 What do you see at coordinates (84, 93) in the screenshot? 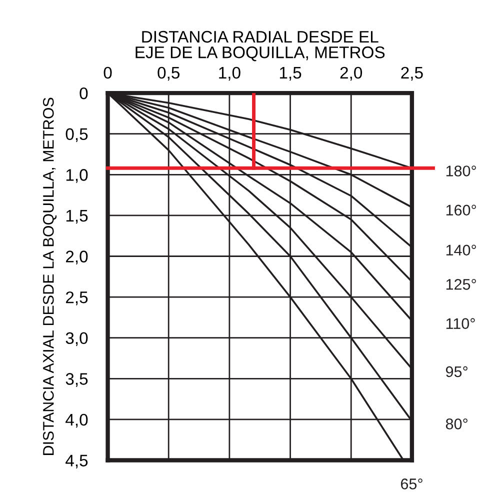
I see `y-tick-label: 0` at bounding box center [84, 93].